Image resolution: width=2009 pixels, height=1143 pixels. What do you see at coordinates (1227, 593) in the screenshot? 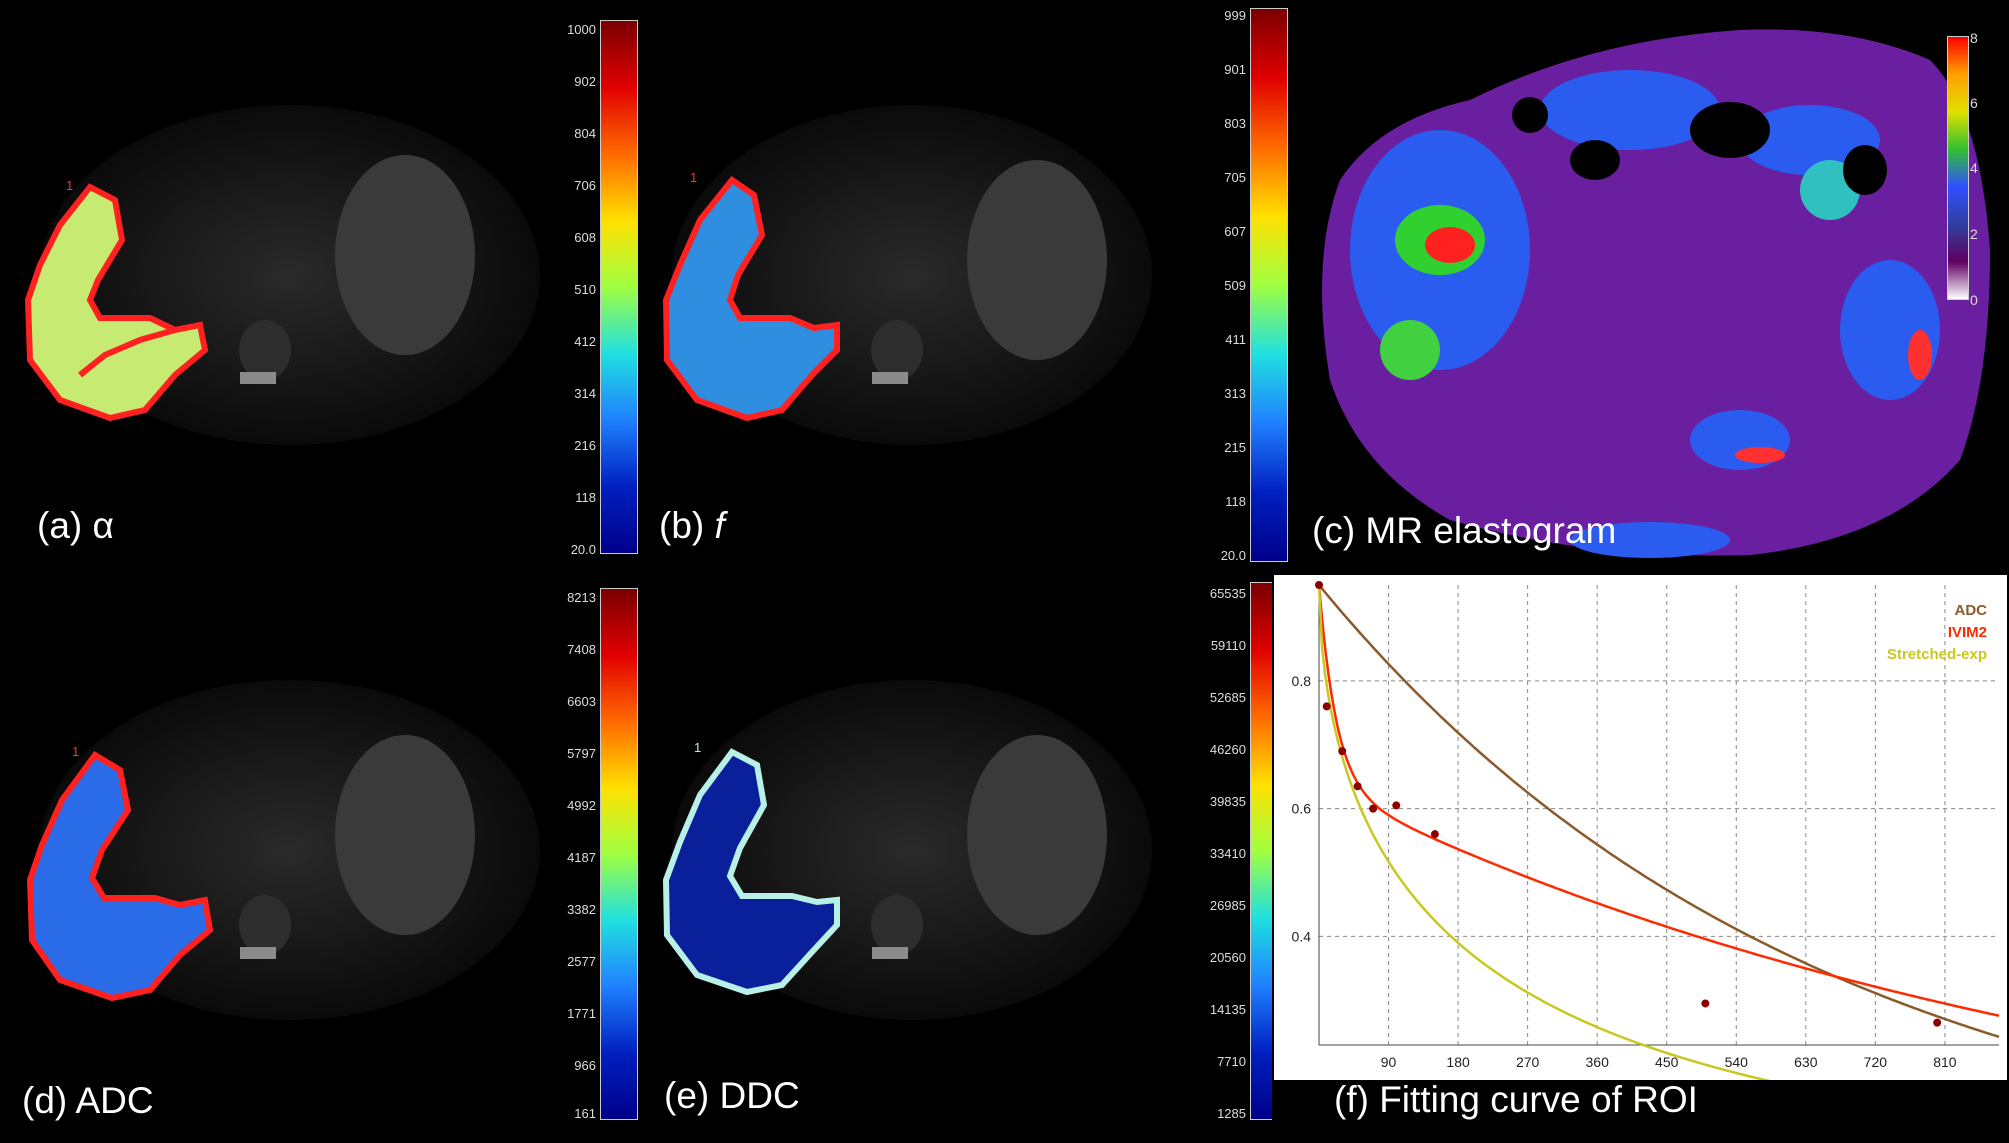
I see `cbar-tick: 65535` at bounding box center [1227, 593].